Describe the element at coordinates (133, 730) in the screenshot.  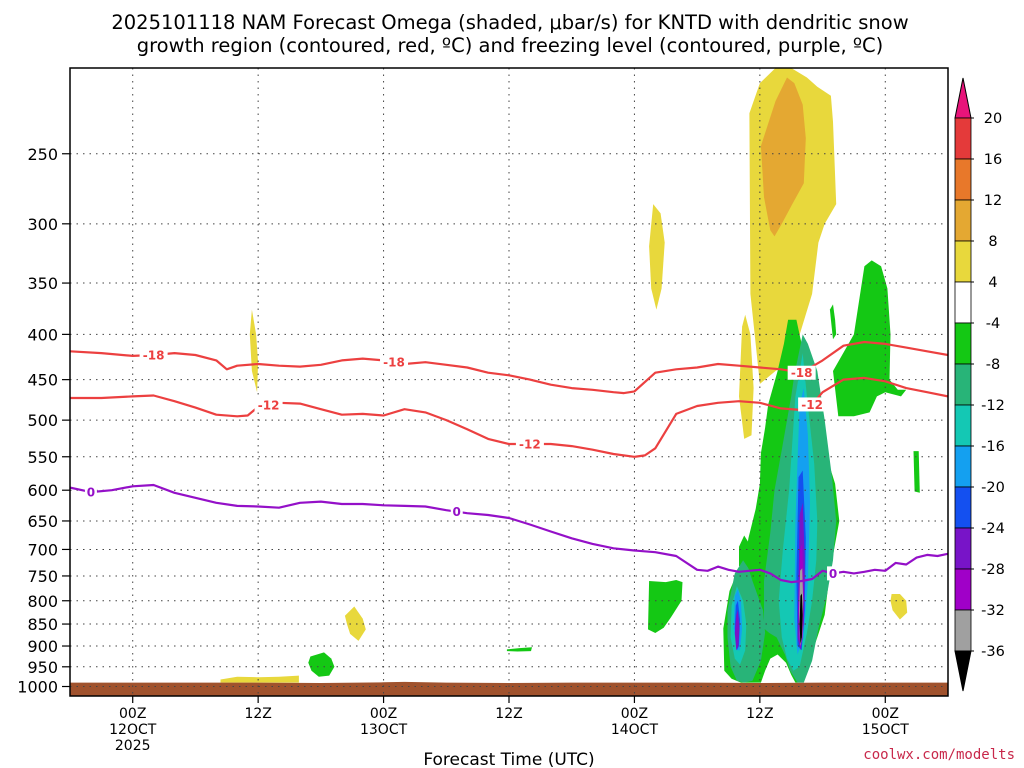
I see `x-tick-label-6-1: 12OCT` at that location.